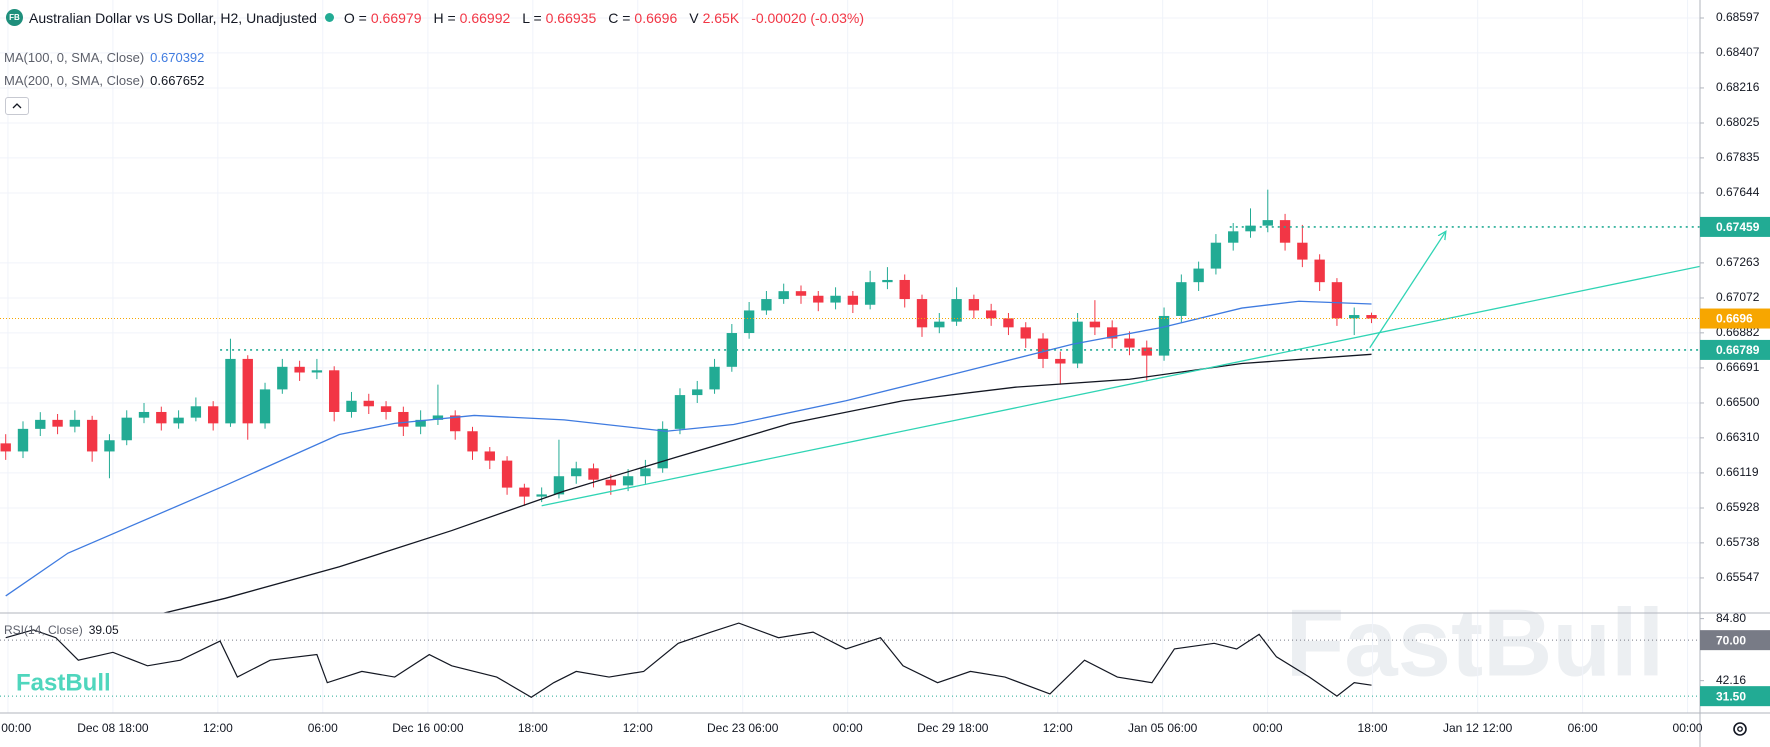 This screenshot has height=747, width=1770. What do you see at coordinates (14, 17) in the screenshot?
I see `symbol-logo: FB` at bounding box center [14, 17].